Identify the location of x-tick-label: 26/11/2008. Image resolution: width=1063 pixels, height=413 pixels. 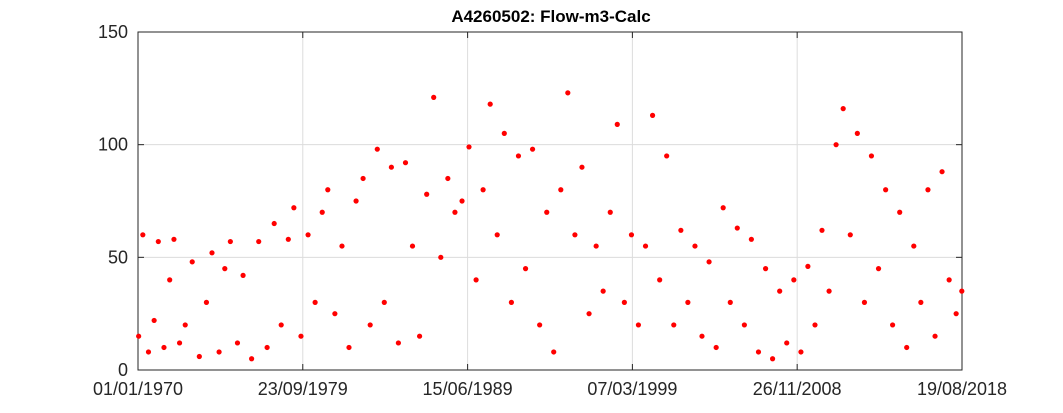
(797, 389).